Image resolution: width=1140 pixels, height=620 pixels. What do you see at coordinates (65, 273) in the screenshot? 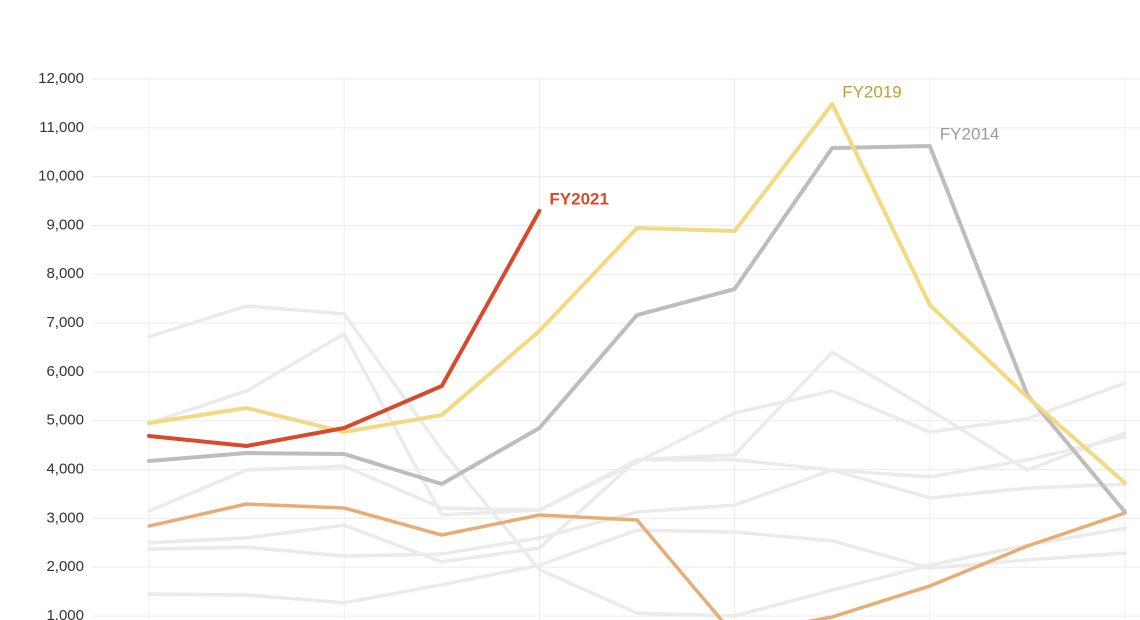
I see `y-tick-label: 8,000` at bounding box center [65, 273].